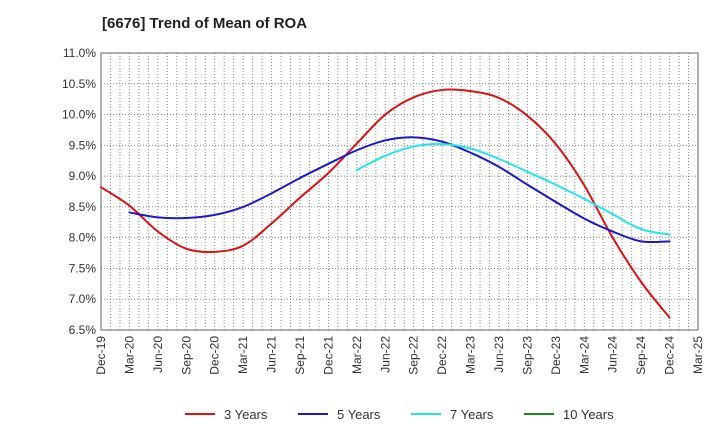 This screenshot has height=440, width=720. I want to click on legend-item-3-years: 3 Years, so click(226, 414).